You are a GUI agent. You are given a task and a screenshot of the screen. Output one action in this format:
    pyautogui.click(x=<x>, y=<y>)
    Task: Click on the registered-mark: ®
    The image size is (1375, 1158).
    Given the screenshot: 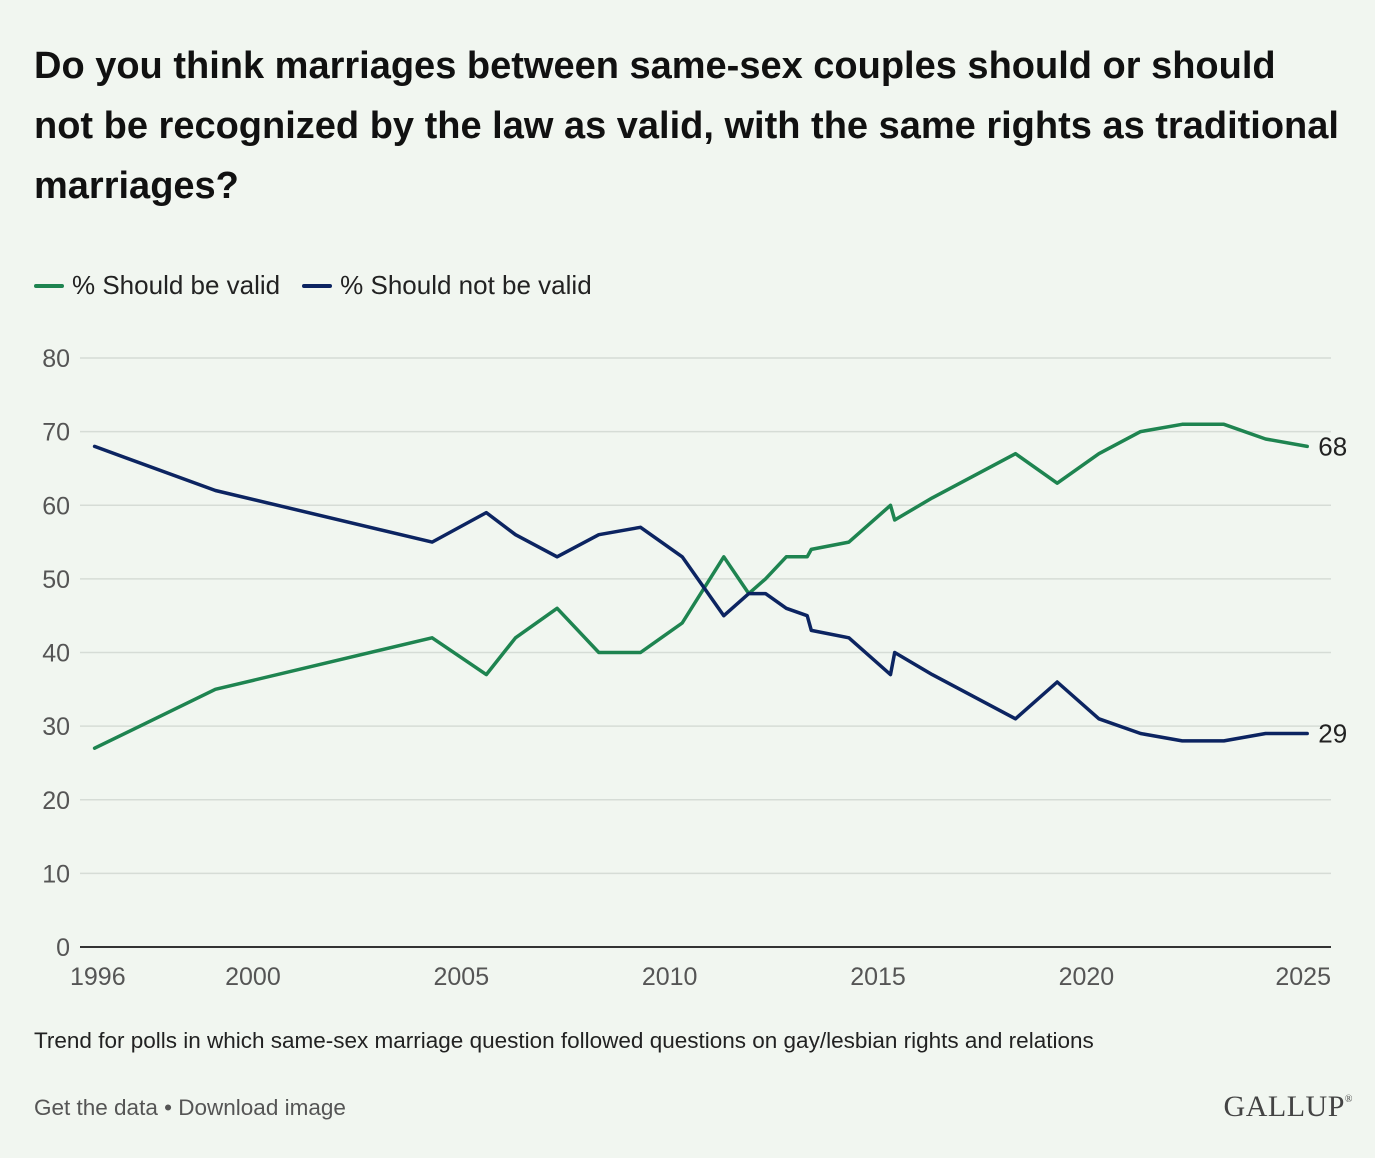 What is the action you would take?
    pyautogui.click(x=1348, y=1099)
    